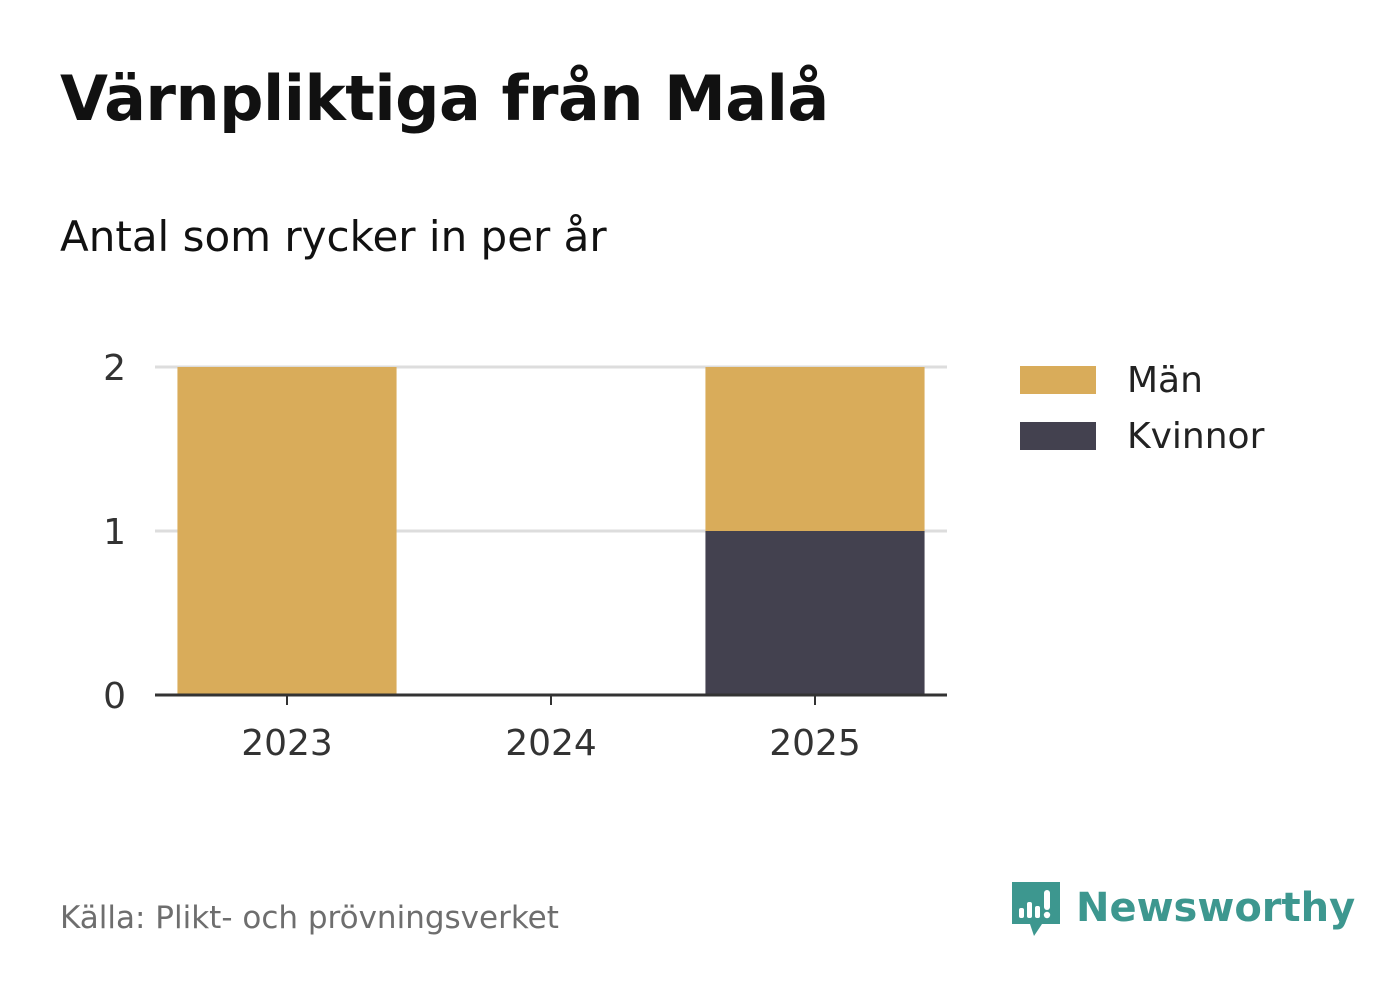 This screenshot has width=1382, height=999. I want to click on chart-title: Värnpliktiga från Malå, so click(444, 98).